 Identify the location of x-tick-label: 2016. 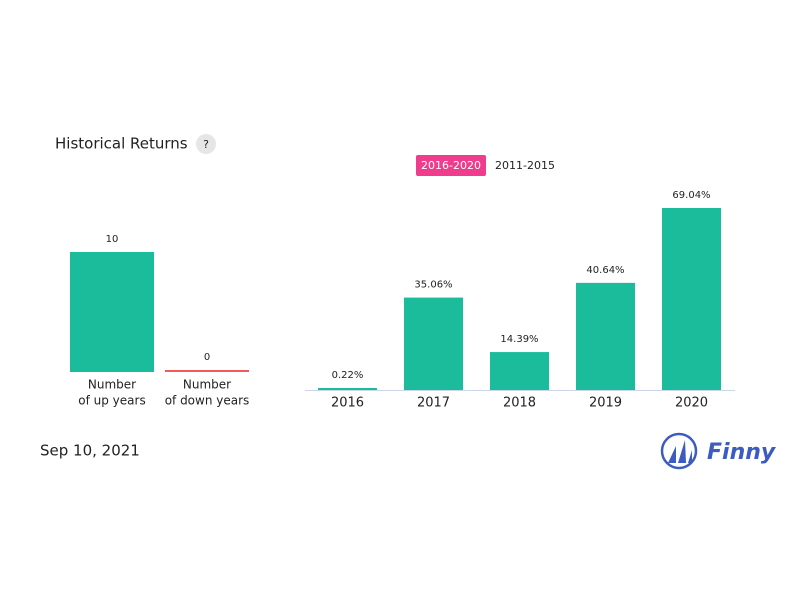
(347, 403).